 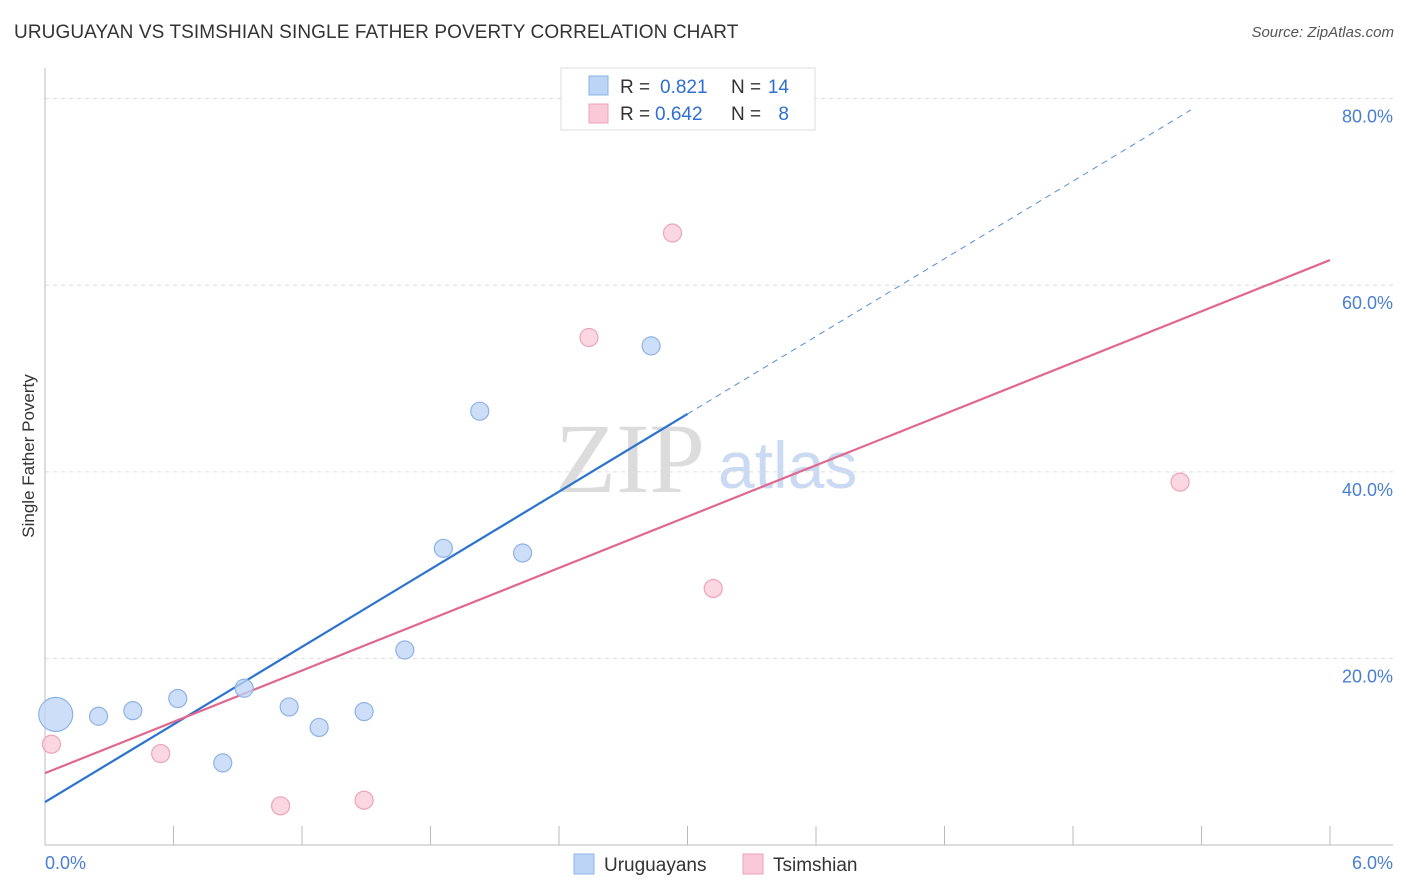 What do you see at coordinates (787, 465) in the screenshot?
I see `watermark-atlas: atlas` at bounding box center [787, 465].